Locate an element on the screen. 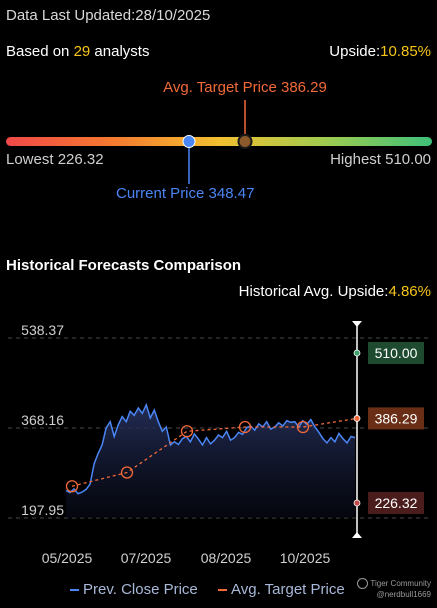  avg-target-marker-label: 386.29 is located at coordinates (396, 418).